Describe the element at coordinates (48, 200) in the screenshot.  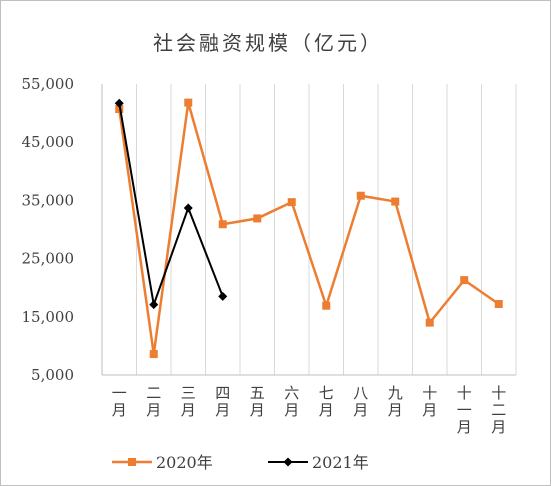
I see `y-tick-label: 35,000` at that location.